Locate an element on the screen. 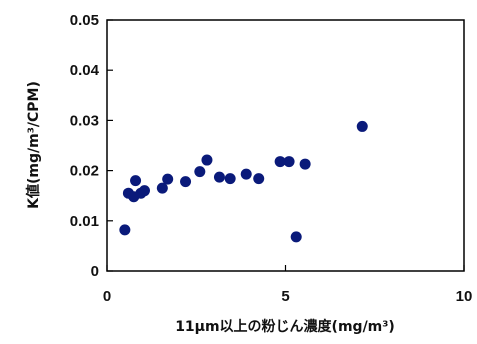 The image size is (477, 344). x-axis-title: 11μm以上の粉じん濃度(mg/m³) is located at coordinates (285, 326).